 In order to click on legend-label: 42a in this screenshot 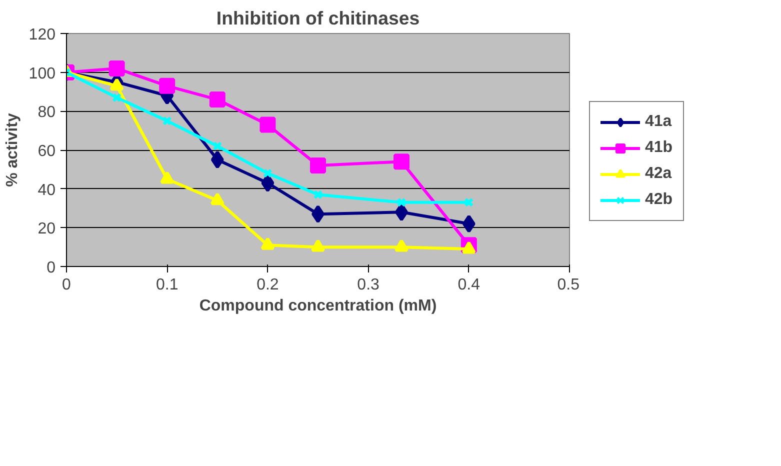, I will do `click(658, 174)`.